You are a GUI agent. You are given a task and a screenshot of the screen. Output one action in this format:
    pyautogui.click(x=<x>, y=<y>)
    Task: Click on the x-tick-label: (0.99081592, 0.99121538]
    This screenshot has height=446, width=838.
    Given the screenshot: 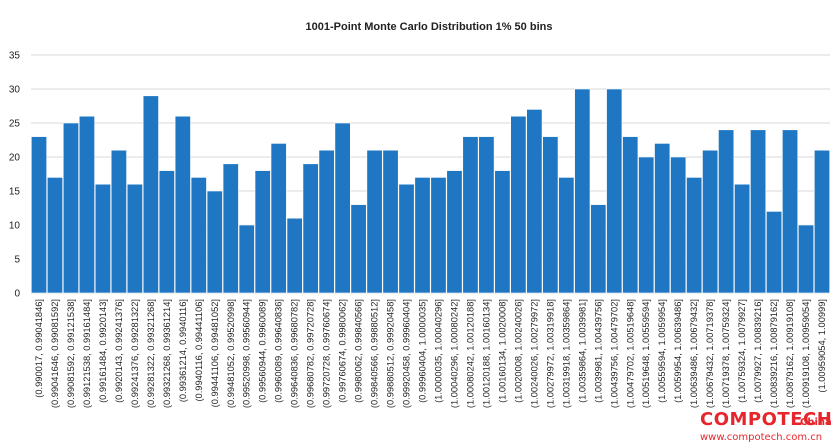 What is the action you would take?
    pyautogui.click(x=71, y=353)
    